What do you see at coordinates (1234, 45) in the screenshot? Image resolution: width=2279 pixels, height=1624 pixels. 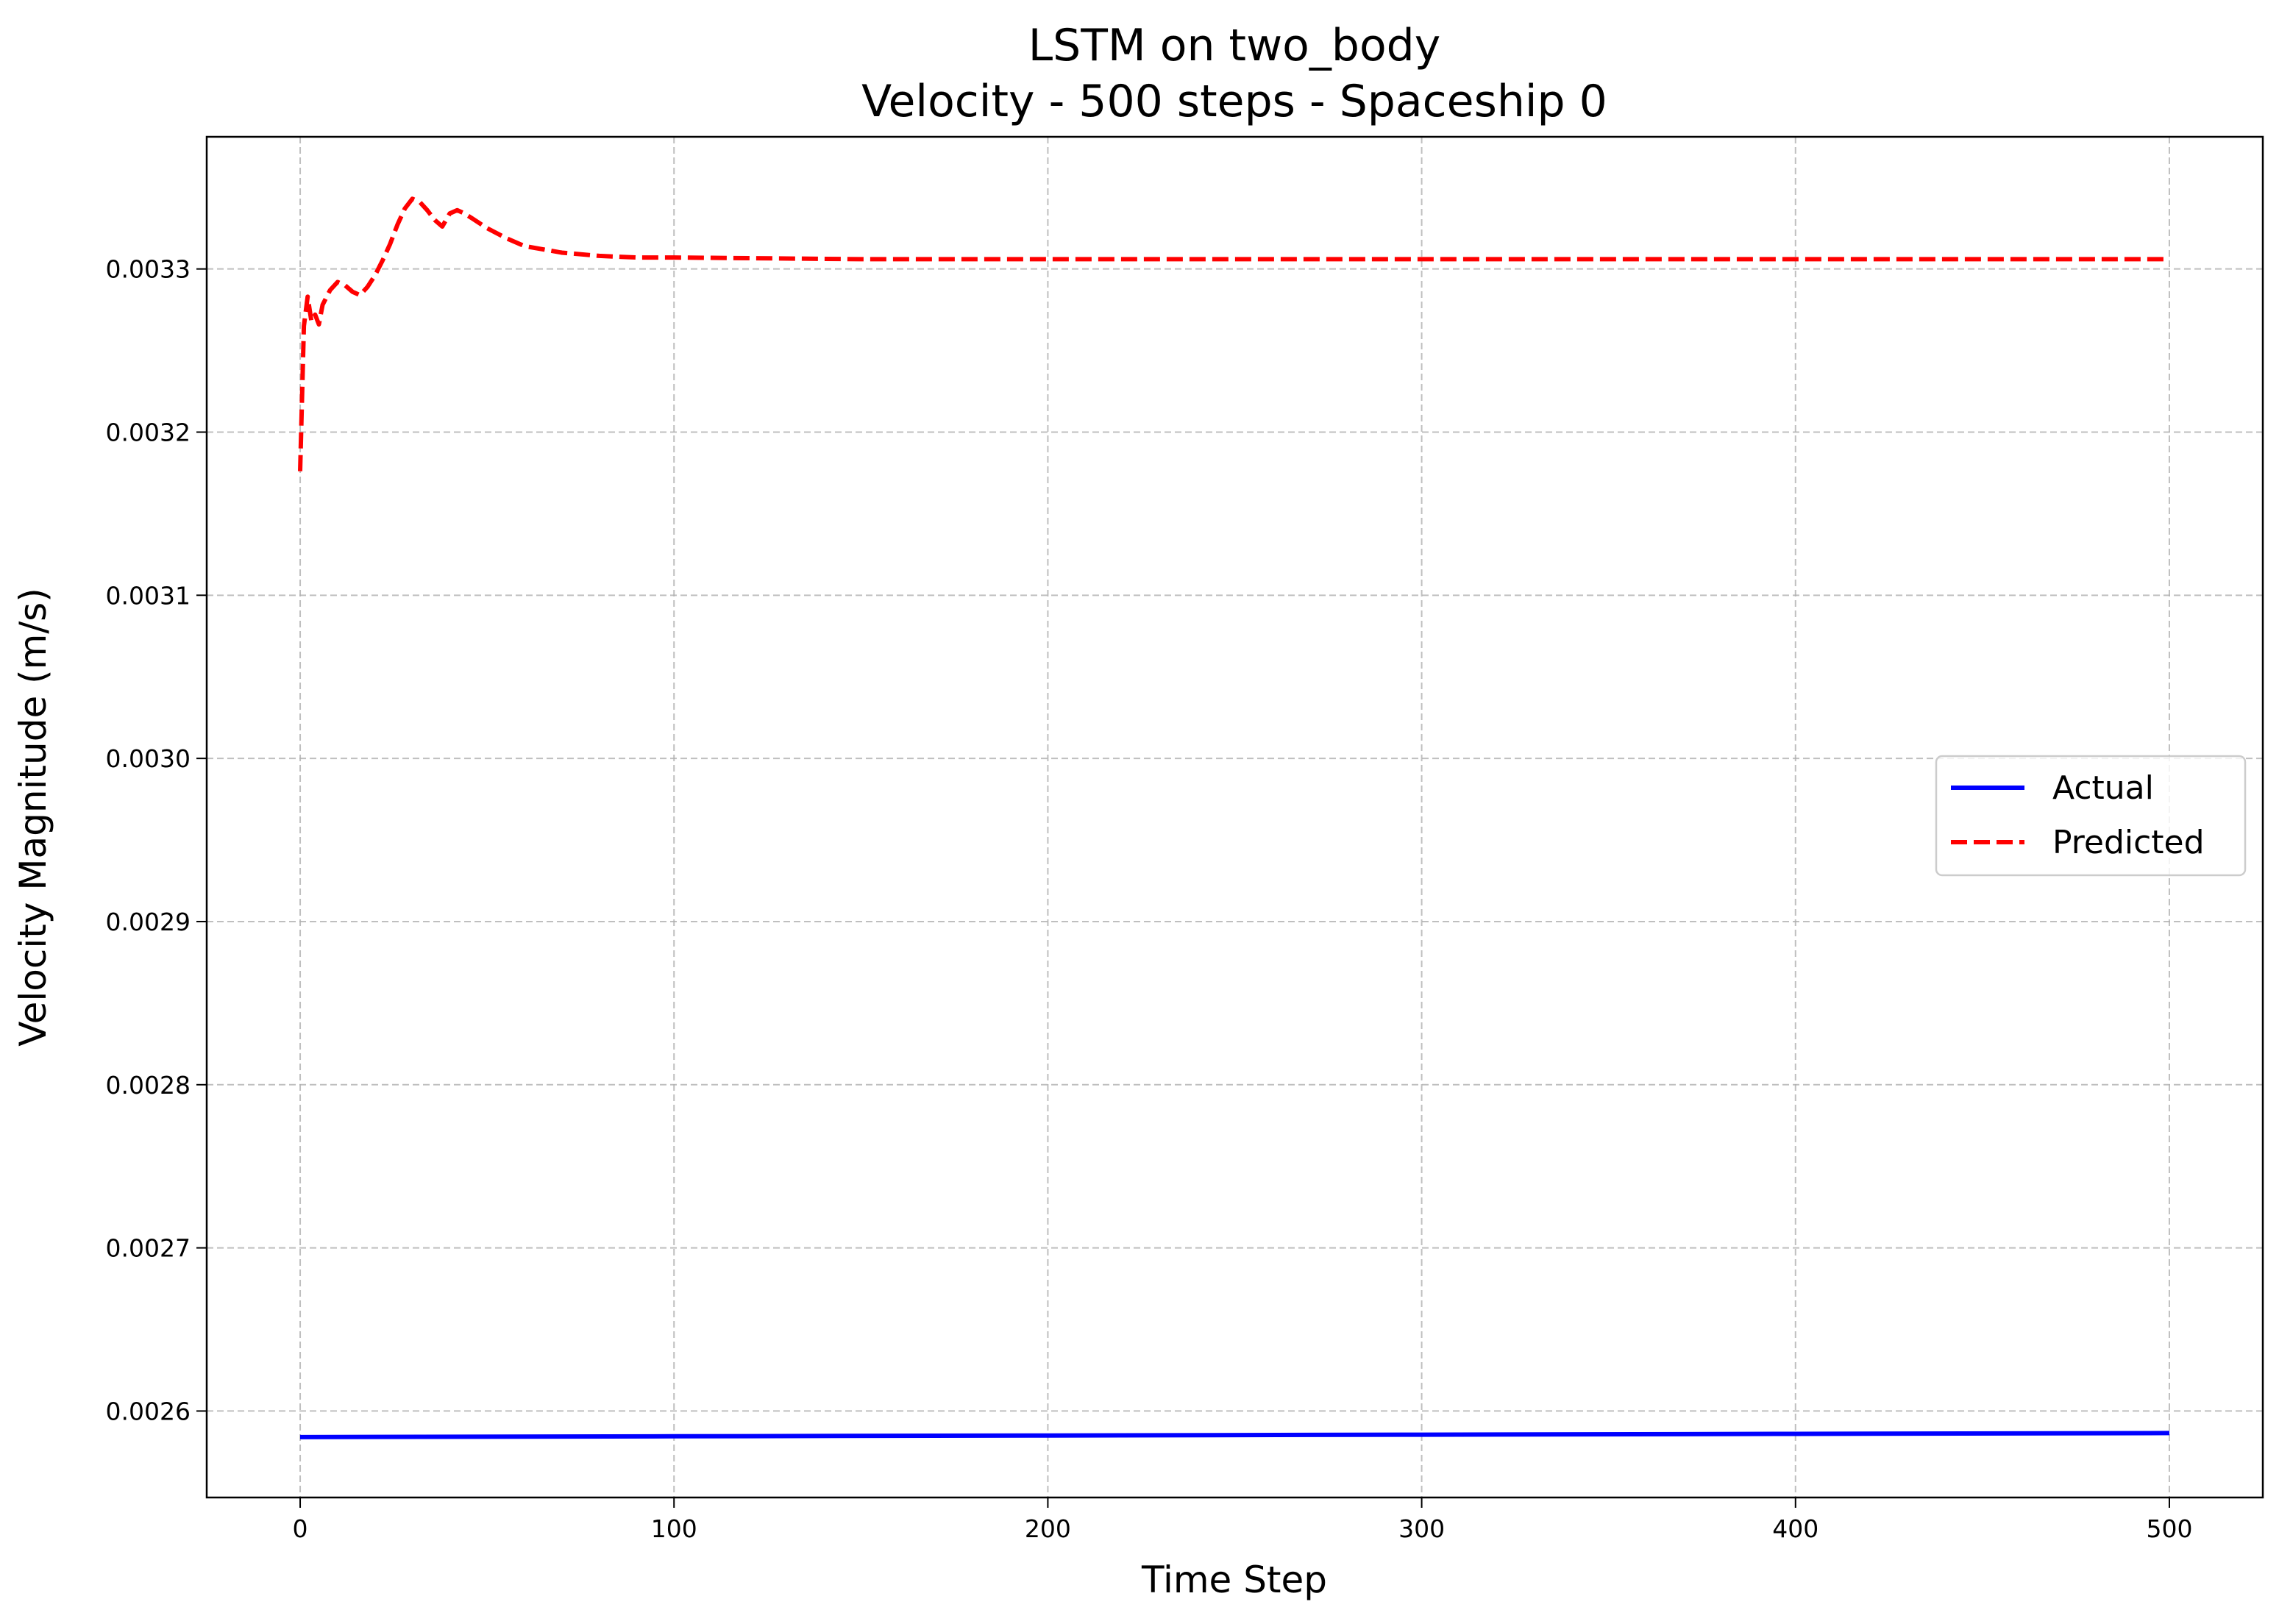 I see `chart-title: LSTM on two_body` at bounding box center [1234, 45].